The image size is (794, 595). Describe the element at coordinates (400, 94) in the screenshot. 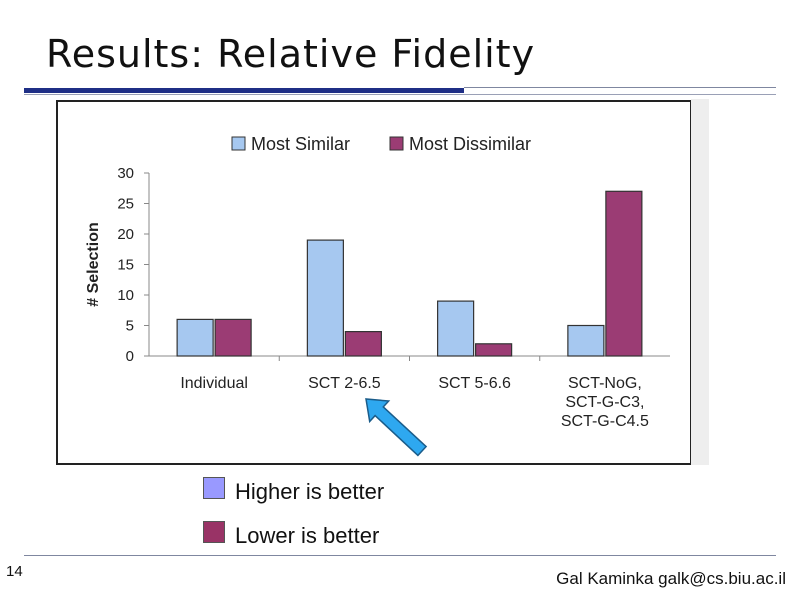

I see `title-rule-underline` at that location.